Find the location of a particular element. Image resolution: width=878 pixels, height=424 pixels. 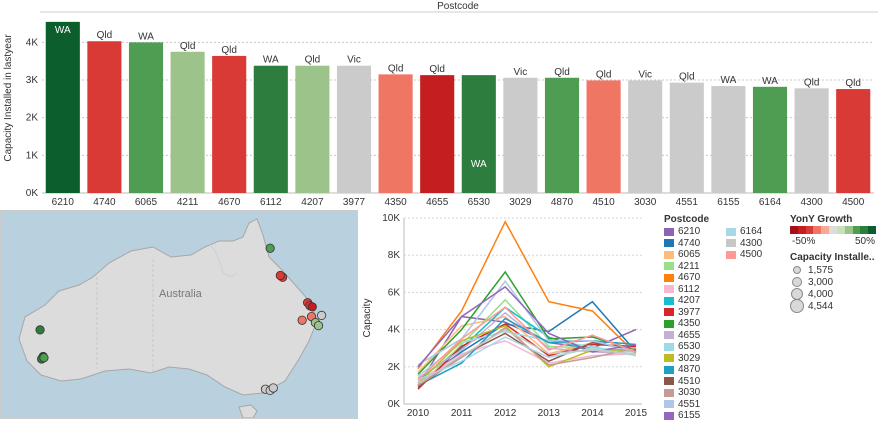

line-y-tick-label: 0K is located at coordinates (394, 404).